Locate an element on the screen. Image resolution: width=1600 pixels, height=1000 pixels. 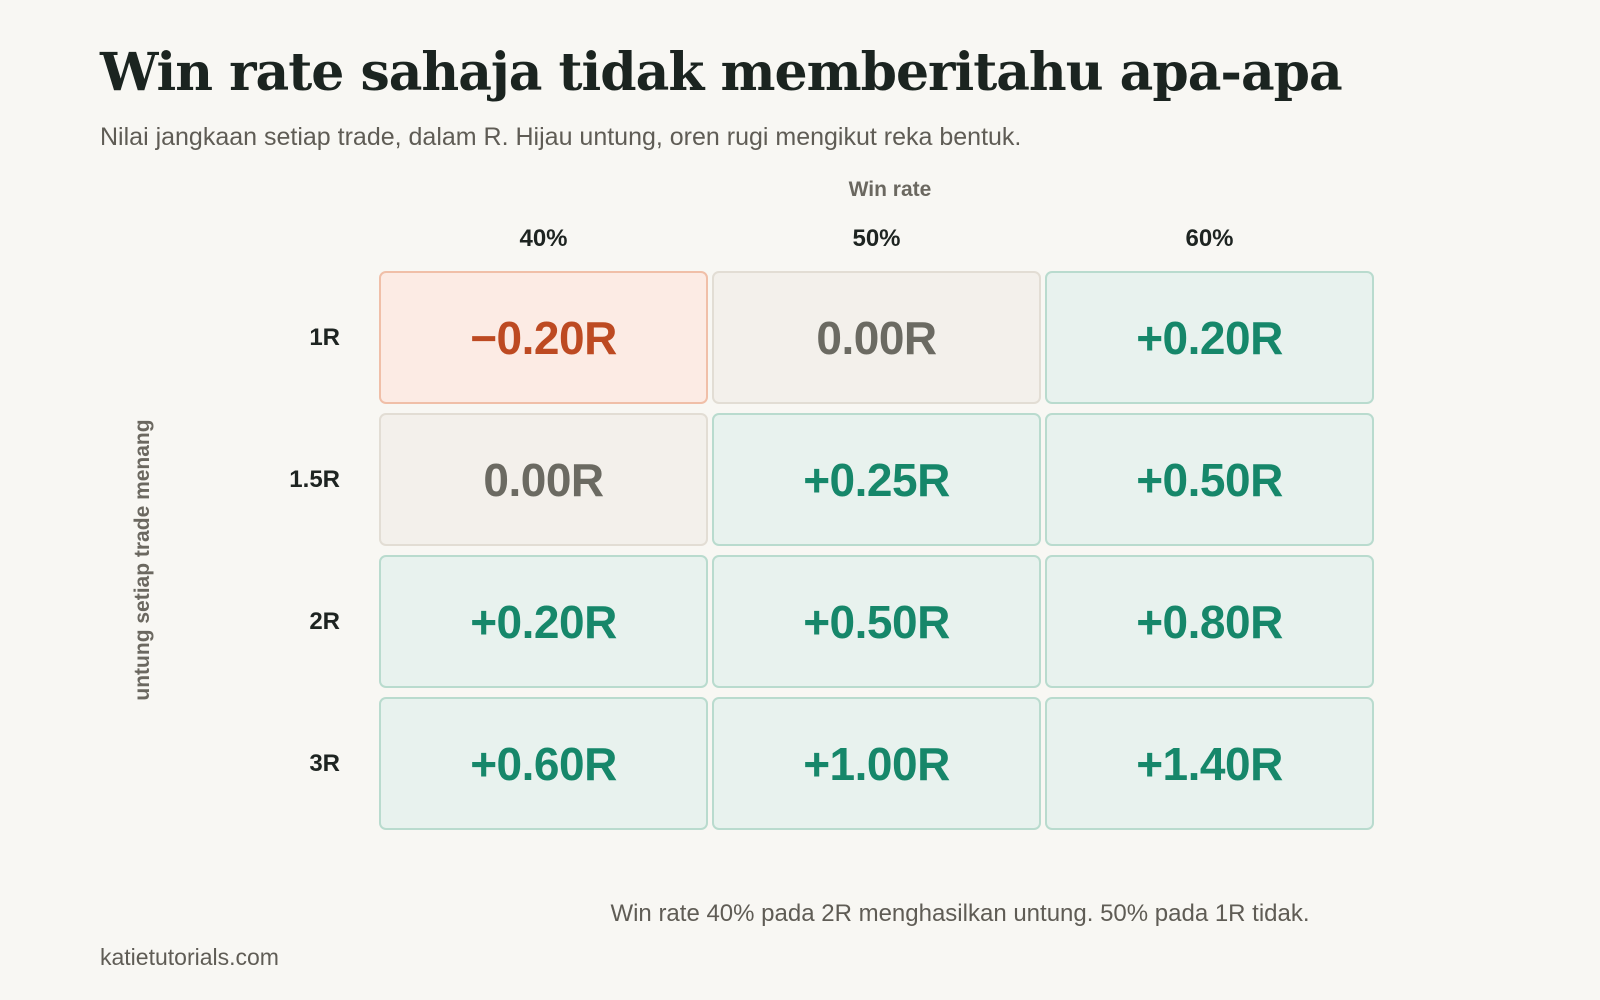
y-axis-label: untung setiap trade menang is located at coordinates (142, 560).